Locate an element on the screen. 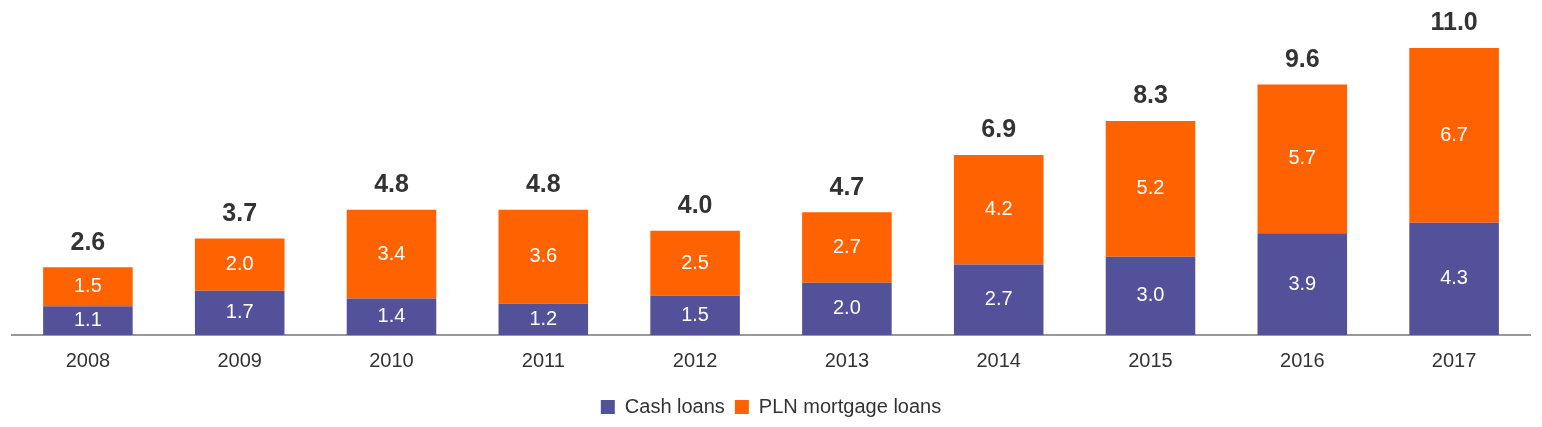 The image size is (1542, 427). data-label: 3.0 is located at coordinates (1150, 294).